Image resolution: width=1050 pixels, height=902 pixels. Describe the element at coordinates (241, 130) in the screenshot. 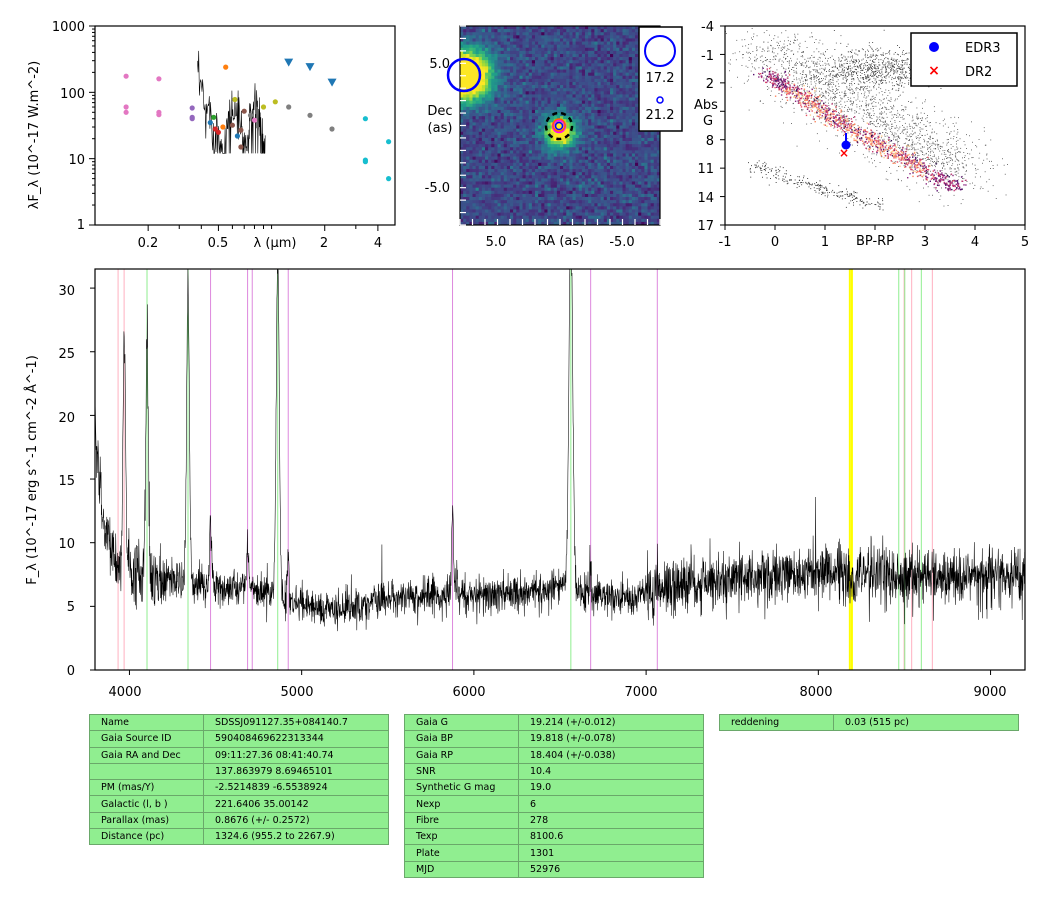

I see `sed-point` at that location.